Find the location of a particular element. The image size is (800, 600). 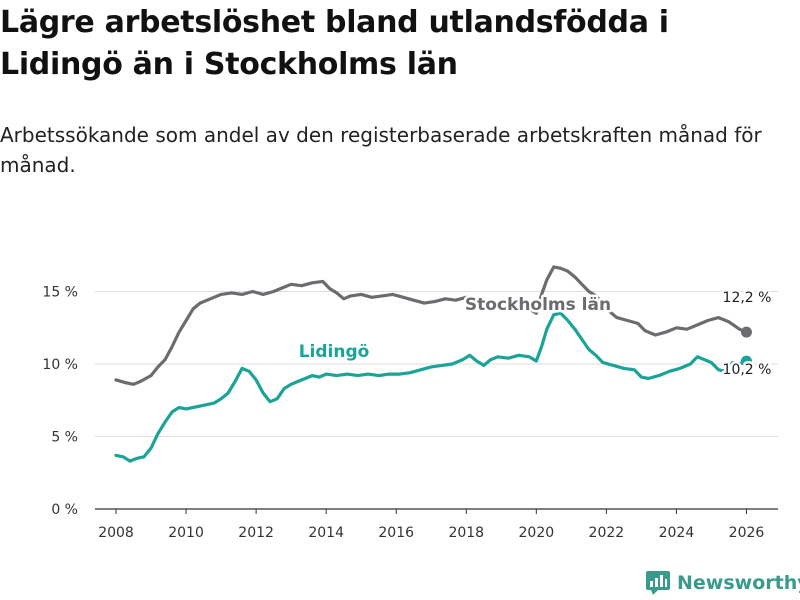

series-label-lidingo-halo: Lidingö is located at coordinates (334, 352).